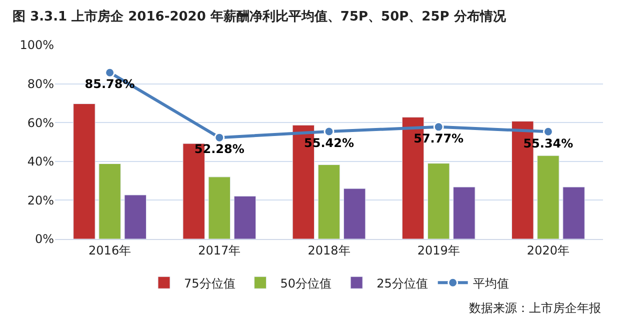 Image resolution: width=628 pixels, height=331 pixels. I want to click on x-tick-label: 2020年, so click(548, 250).